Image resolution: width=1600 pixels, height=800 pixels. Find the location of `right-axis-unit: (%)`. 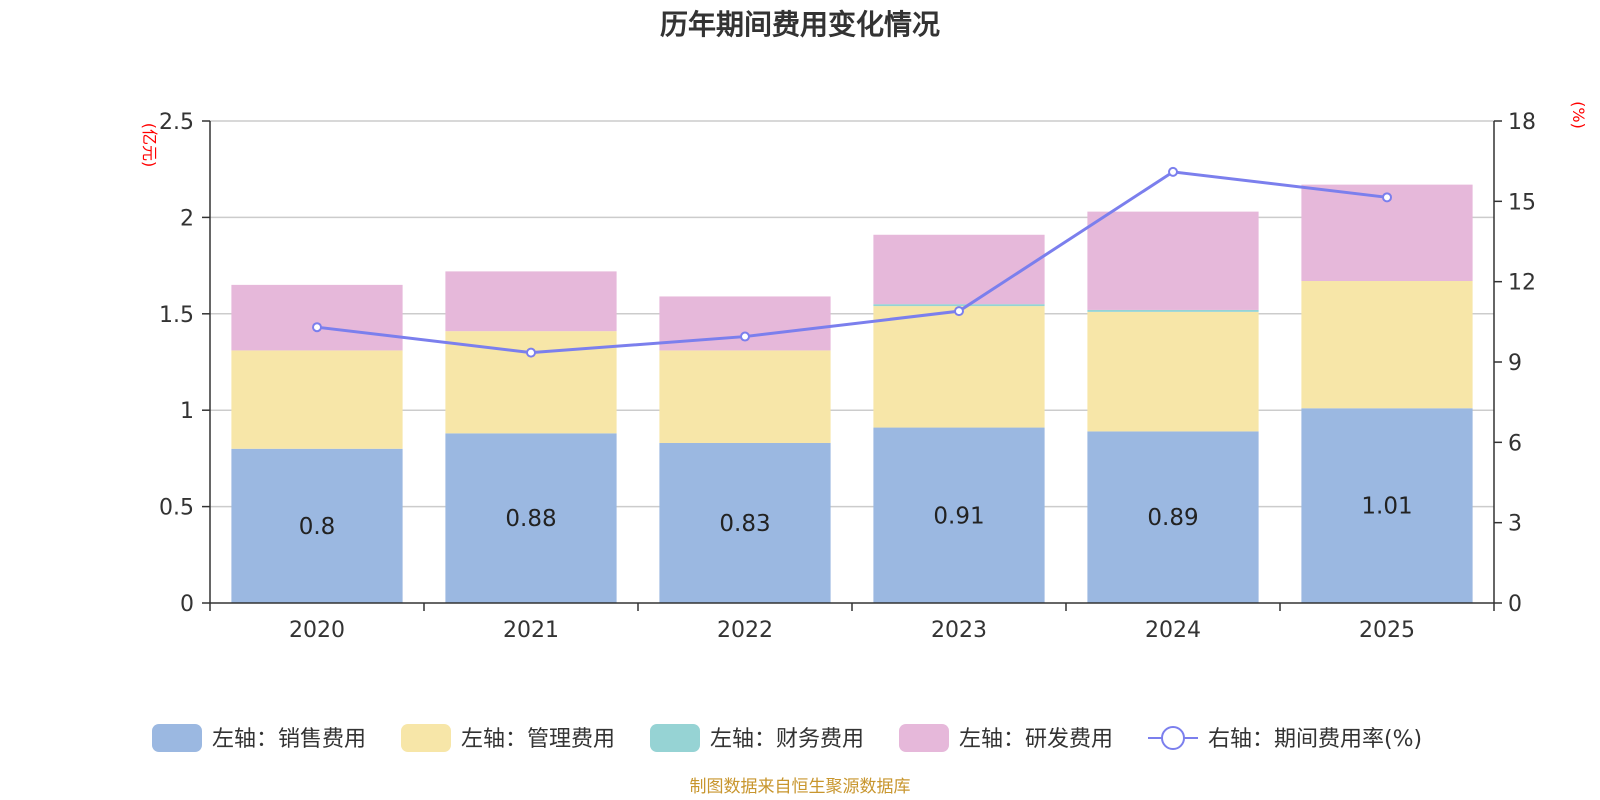

right-axis-unit: (%) is located at coordinates (1578, 115).